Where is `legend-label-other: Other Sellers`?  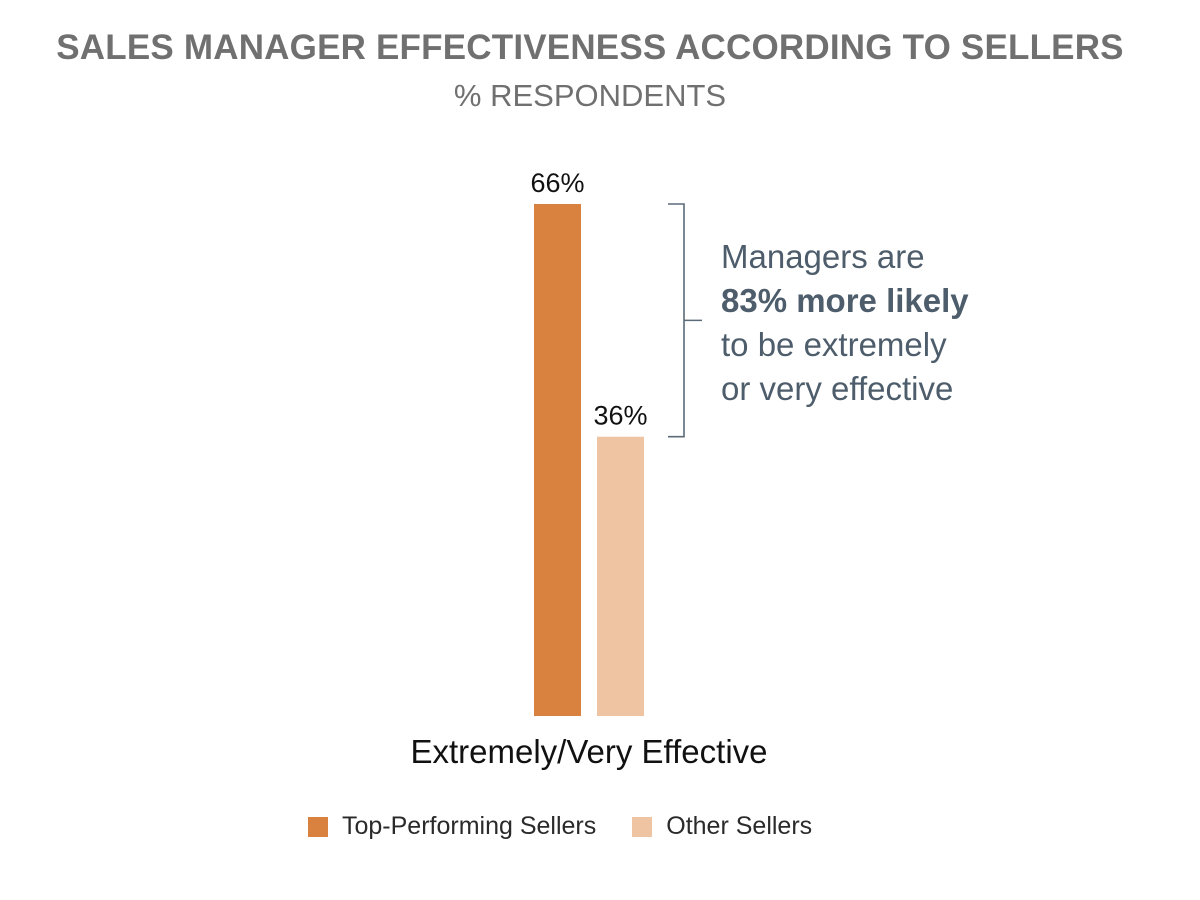 legend-label-other: Other Sellers is located at coordinates (739, 826).